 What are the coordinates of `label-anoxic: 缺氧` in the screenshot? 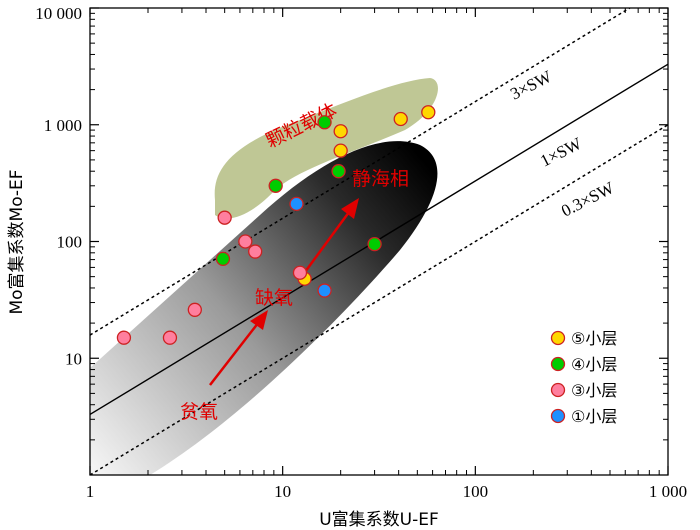 It's located at (274, 298).